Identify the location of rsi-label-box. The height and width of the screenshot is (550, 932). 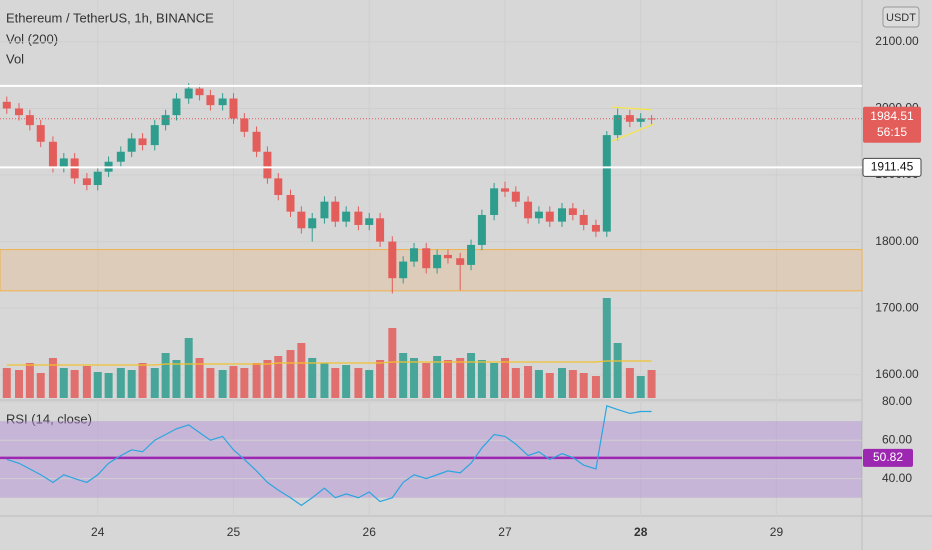
(888, 457).